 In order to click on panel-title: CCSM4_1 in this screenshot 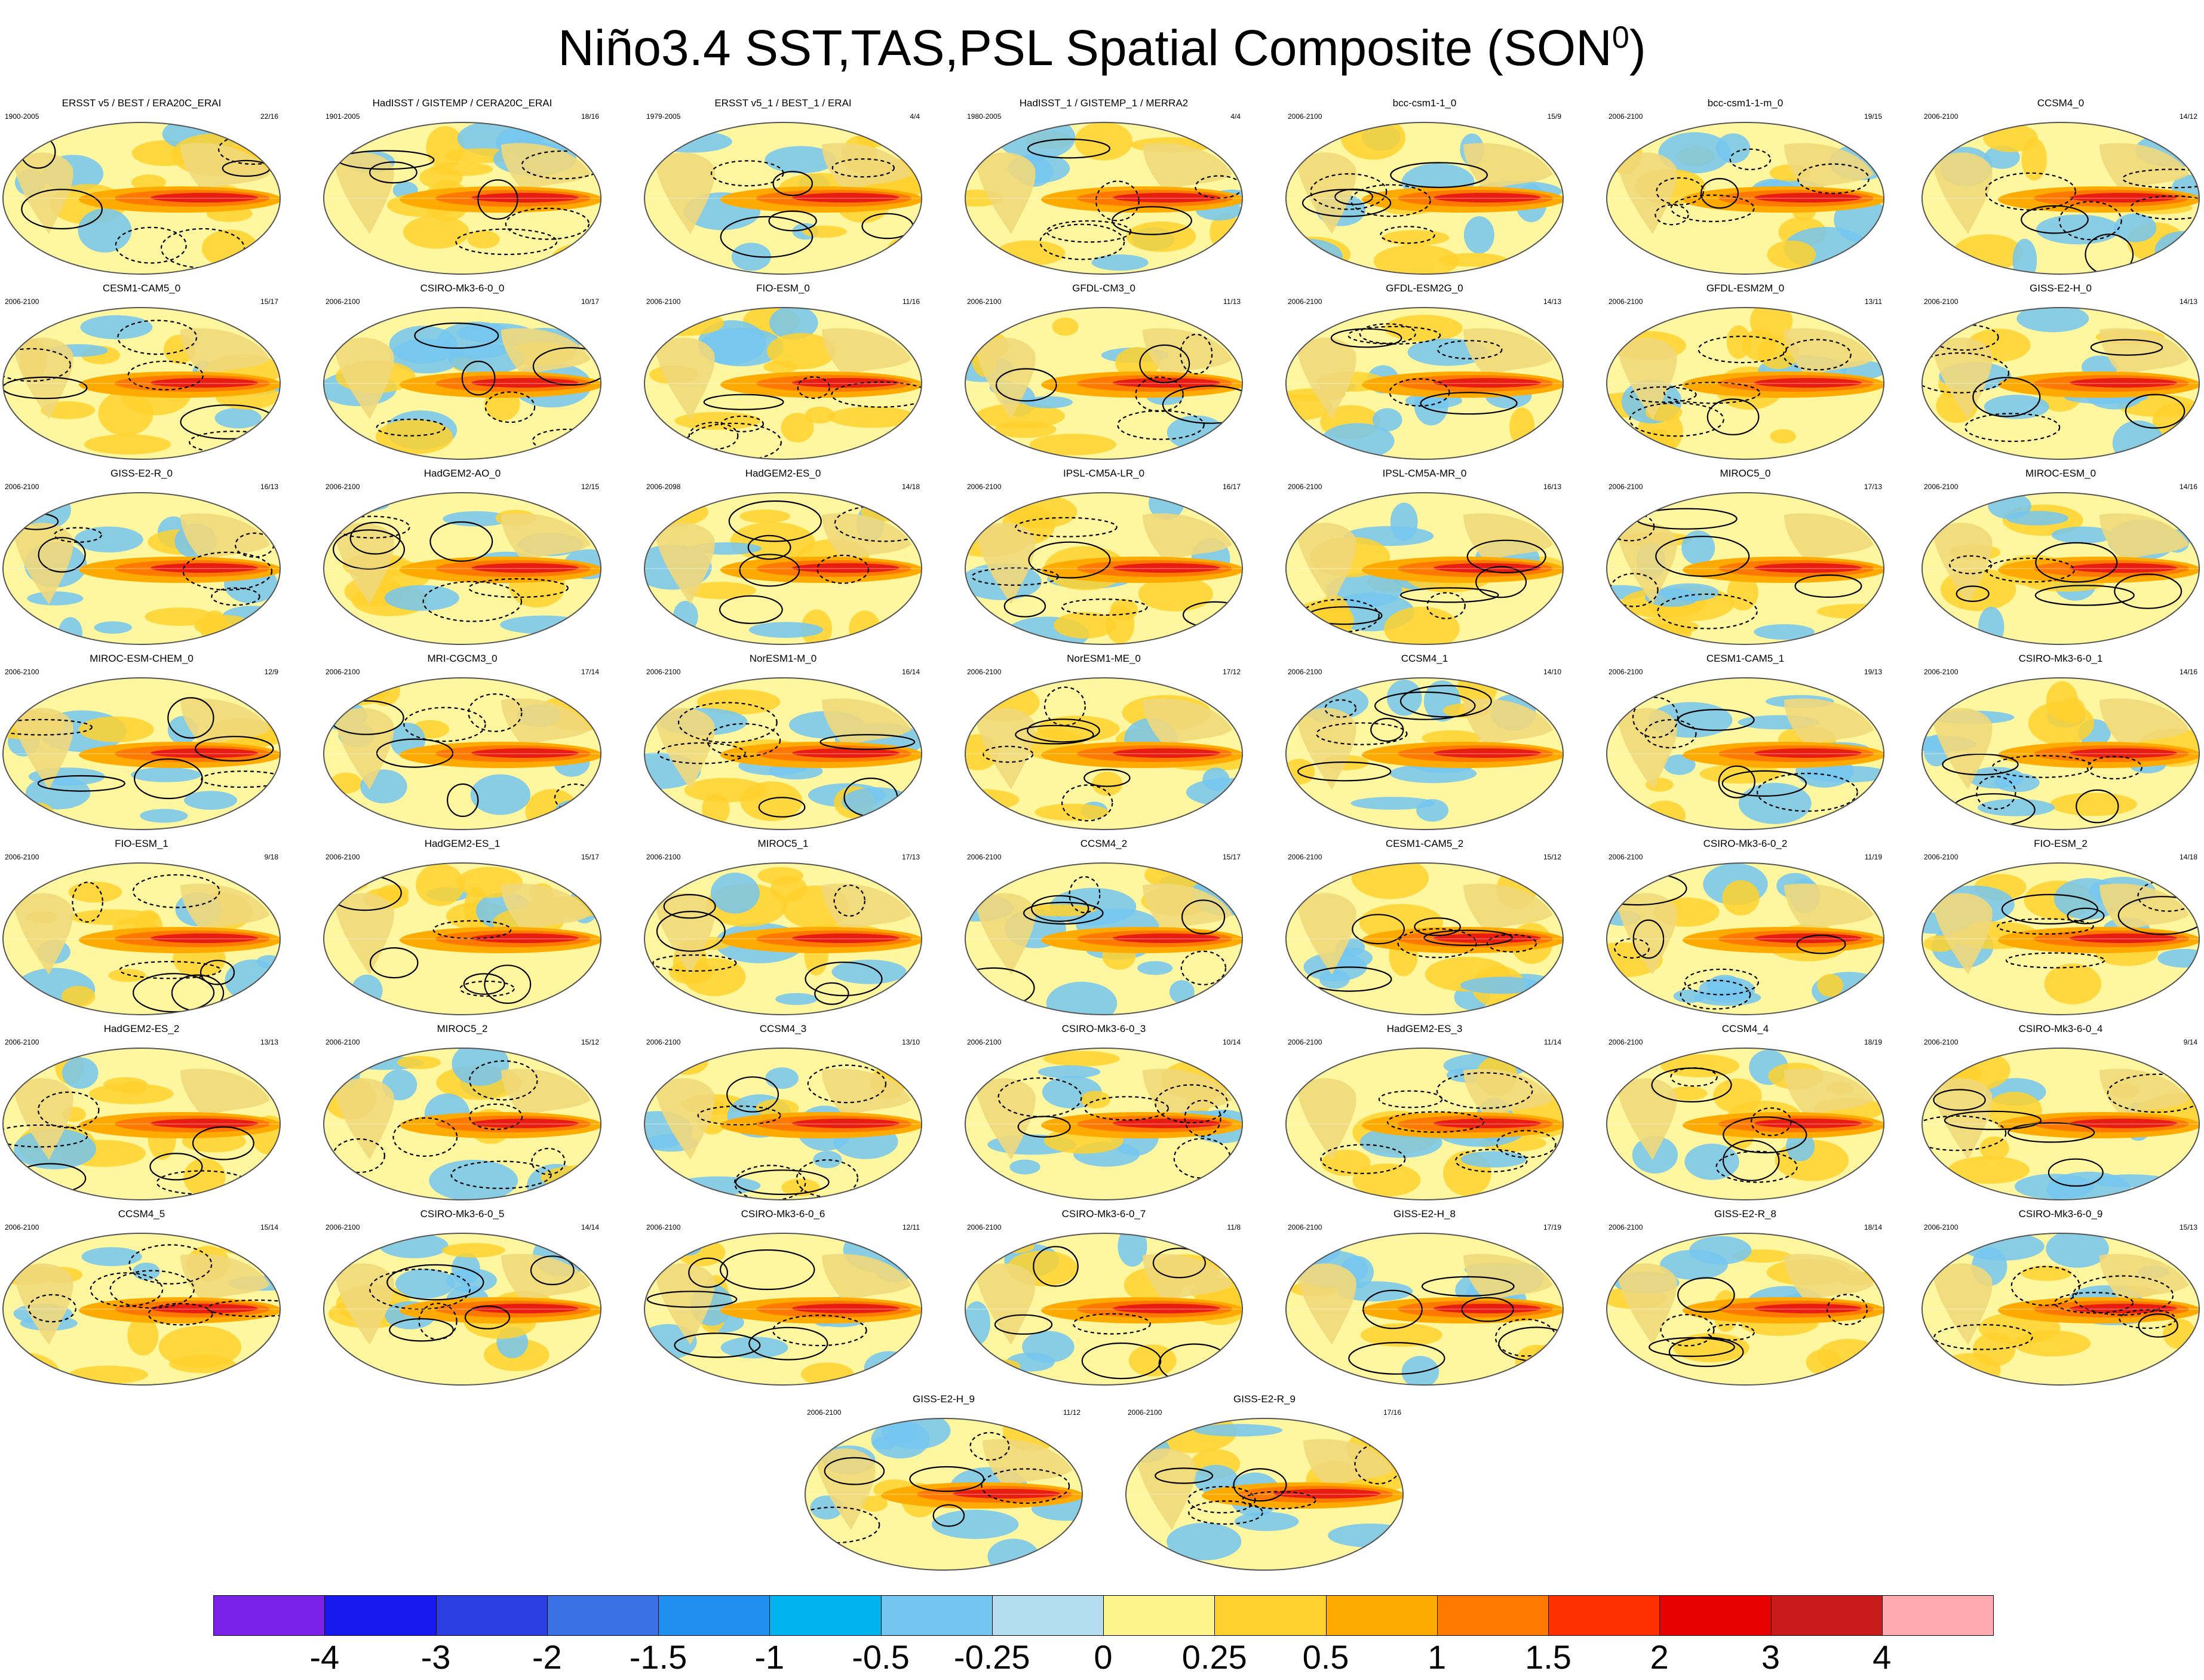, I will do `click(1424, 658)`.